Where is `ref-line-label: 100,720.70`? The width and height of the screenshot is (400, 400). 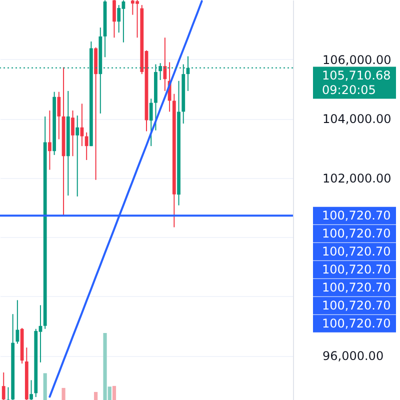 ref-line-label: 100,720.70 is located at coordinates (356, 215).